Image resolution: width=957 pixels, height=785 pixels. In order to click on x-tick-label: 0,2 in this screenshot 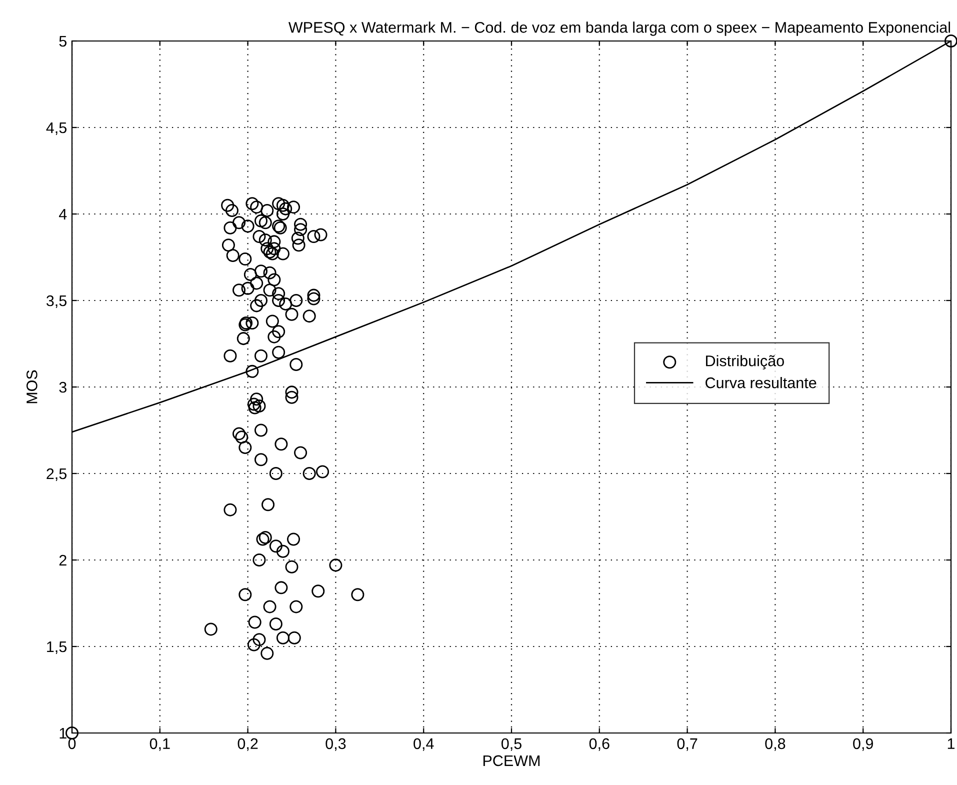, I will do `click(248, 744)`.